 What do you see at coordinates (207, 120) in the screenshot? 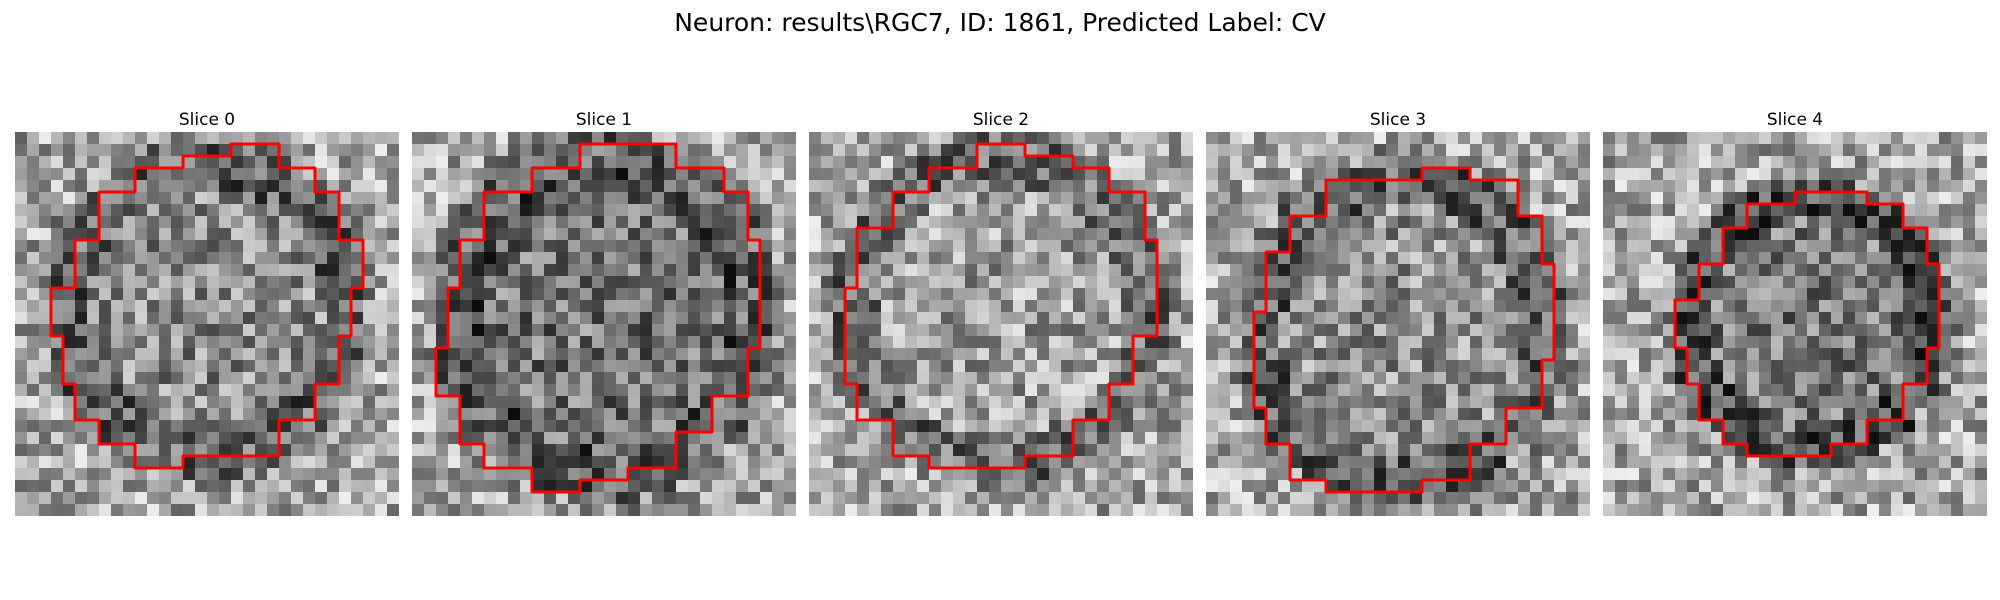
I see `panel-title: Slice 0` at bounding box center [207, 120].